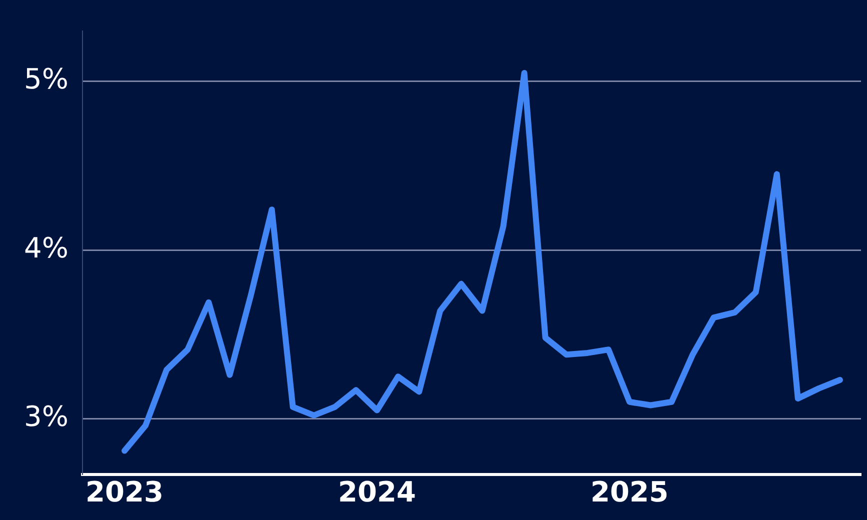 This screenshot has height=520, width=867. What do you see at coordinates (629, 491) in the screenshot?
I see `x-tick-label: 2025` at bounding box center [629, 491].